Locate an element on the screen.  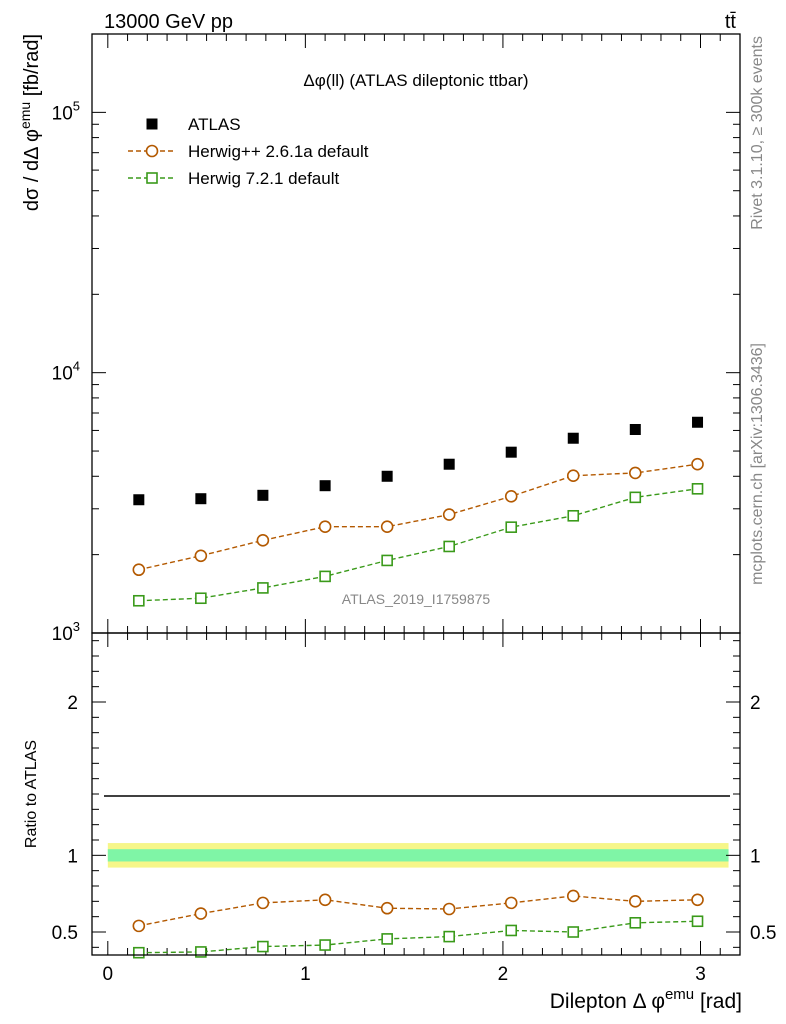
main-series is located at coordinates (418, 511).